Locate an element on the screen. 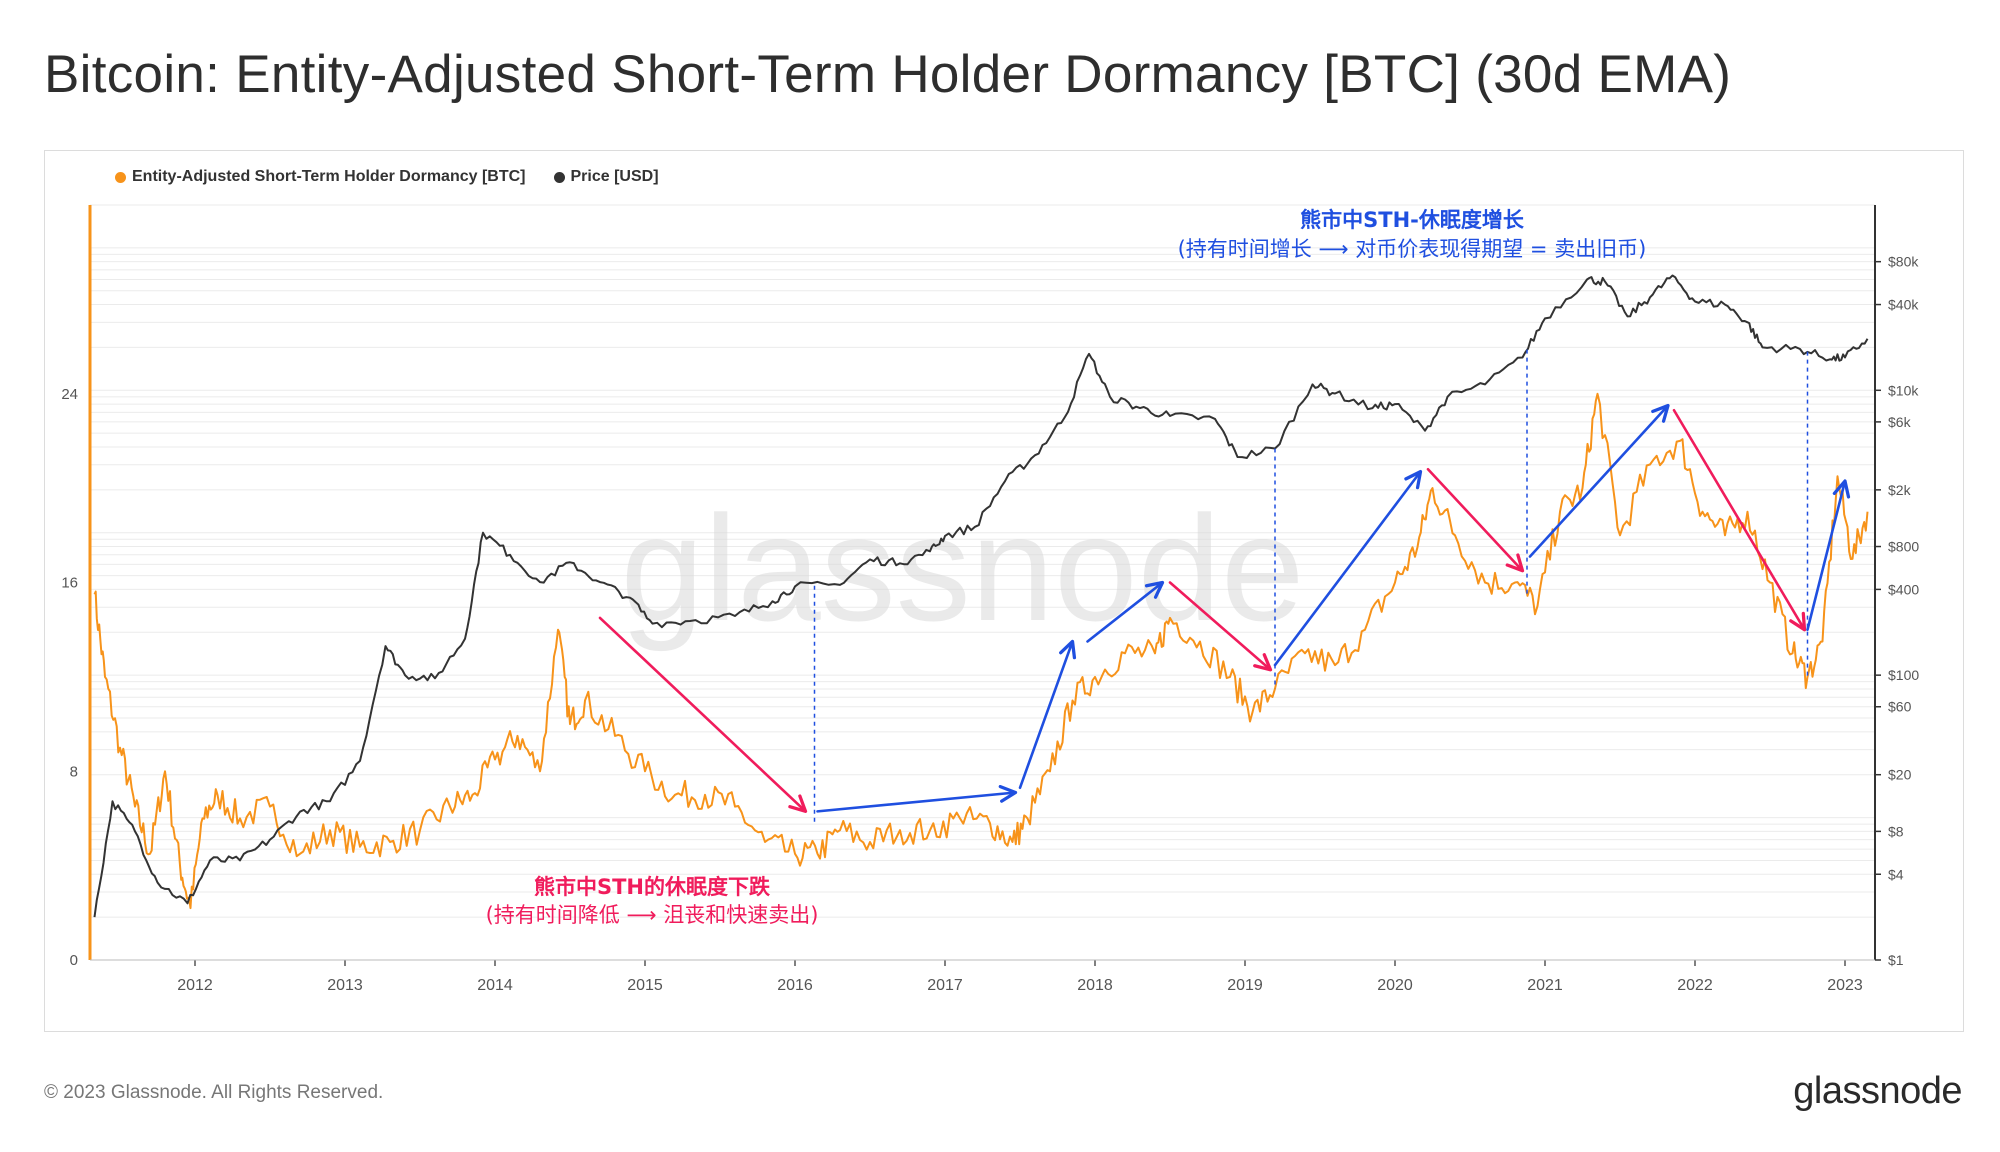 This screenshot has width=2000, height=1152. left-tick-label: 8 is located at coordinates (74, 771).